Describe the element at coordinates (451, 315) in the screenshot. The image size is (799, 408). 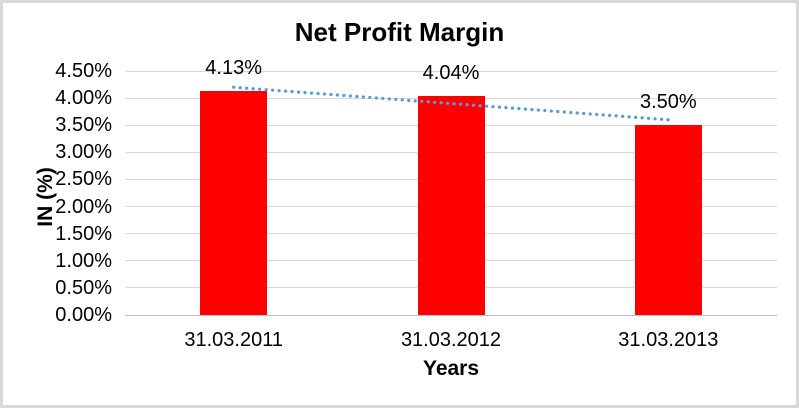
I see `x-axis-line` at that location.